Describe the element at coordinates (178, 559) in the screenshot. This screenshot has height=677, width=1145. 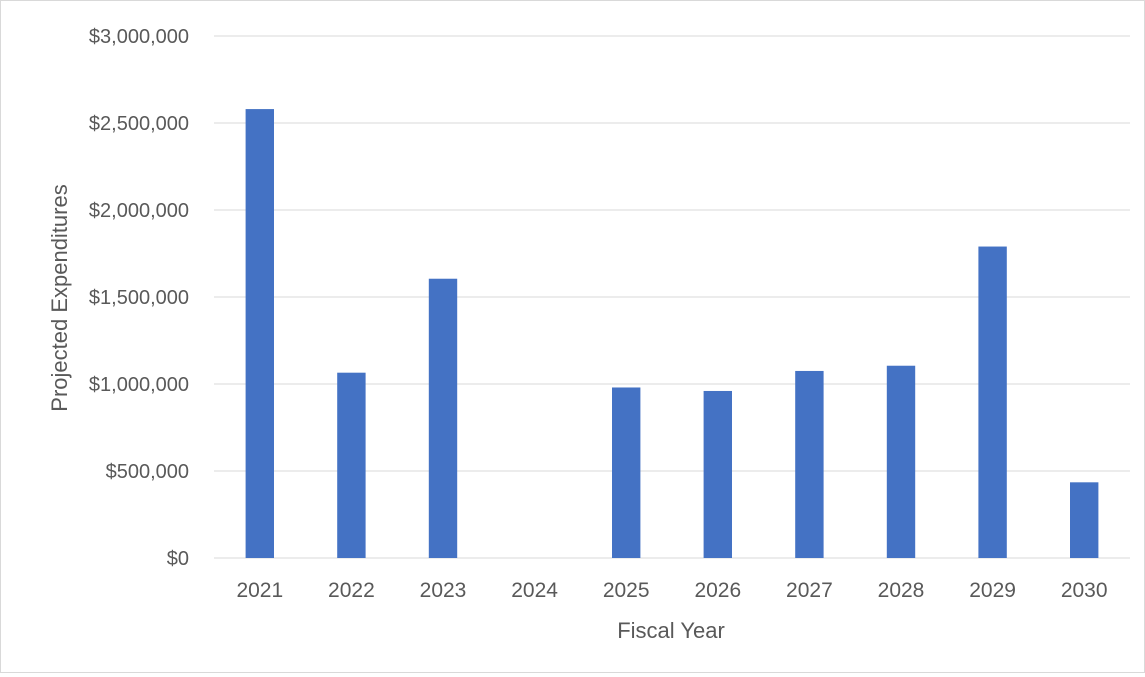
I see `y-tick-label: $0` at that location.